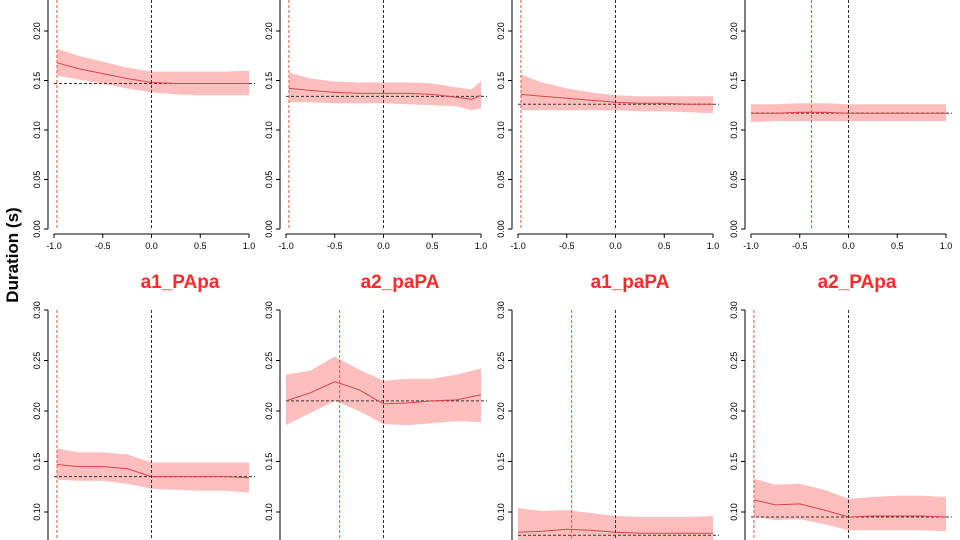 The image size is (960, 540). I want to click on panel-title: a1_PApa, so click(180, 282).